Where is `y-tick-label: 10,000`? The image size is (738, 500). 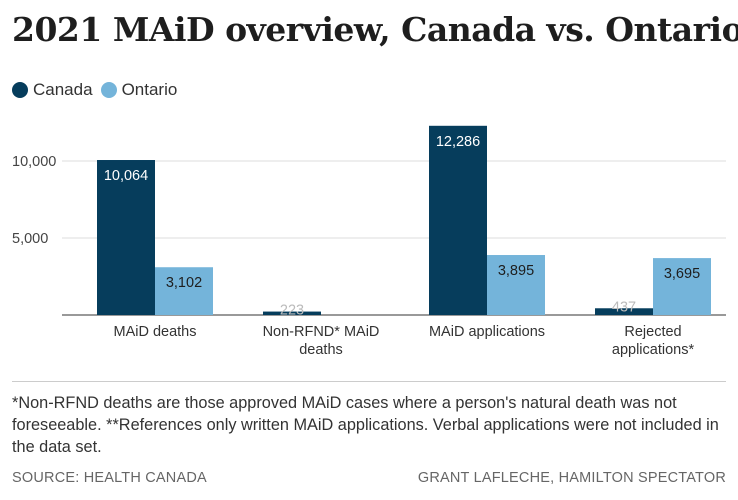
y-tick-label: 10,000 is located at coordinates (34, 162).